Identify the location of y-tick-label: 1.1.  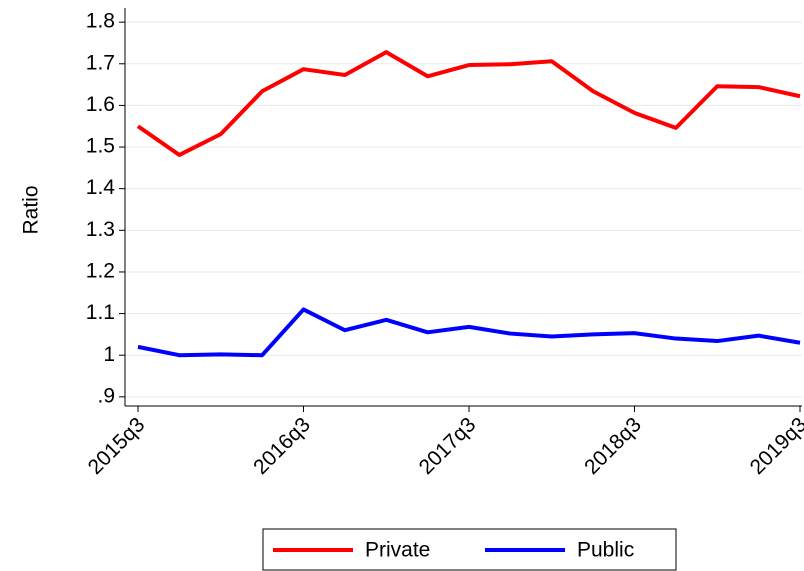
(100, 312).